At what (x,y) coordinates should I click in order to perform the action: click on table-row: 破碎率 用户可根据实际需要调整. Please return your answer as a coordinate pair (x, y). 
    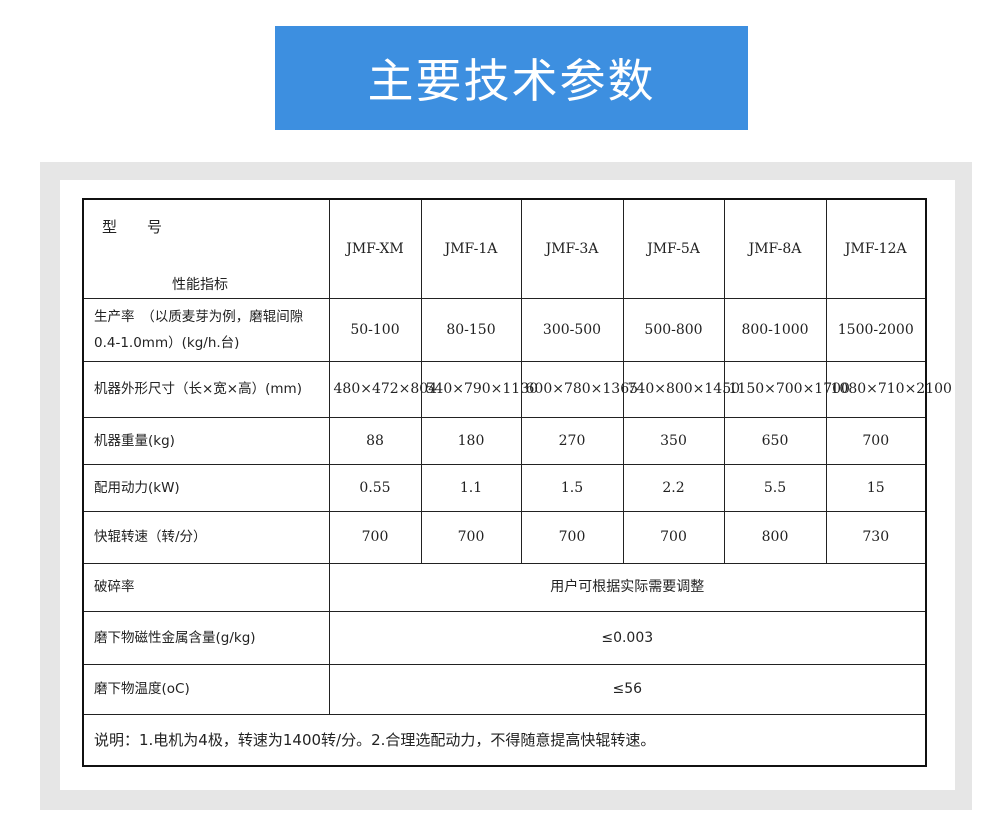
    Looking at the image, I should click on (504, 587).